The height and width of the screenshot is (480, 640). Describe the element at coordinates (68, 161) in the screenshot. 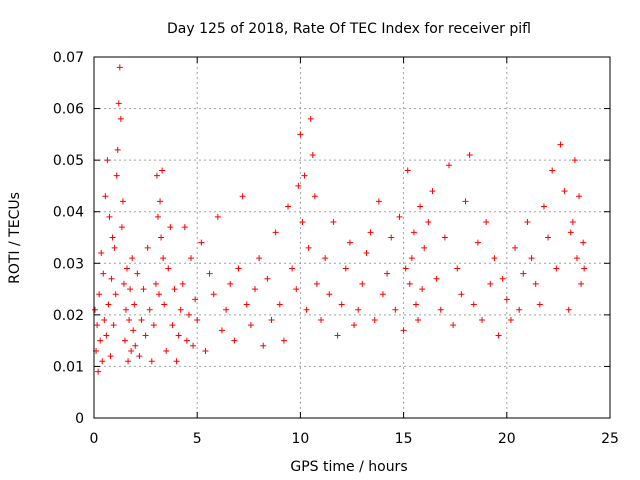

I see `y-tick-label: 0.05` at that location.